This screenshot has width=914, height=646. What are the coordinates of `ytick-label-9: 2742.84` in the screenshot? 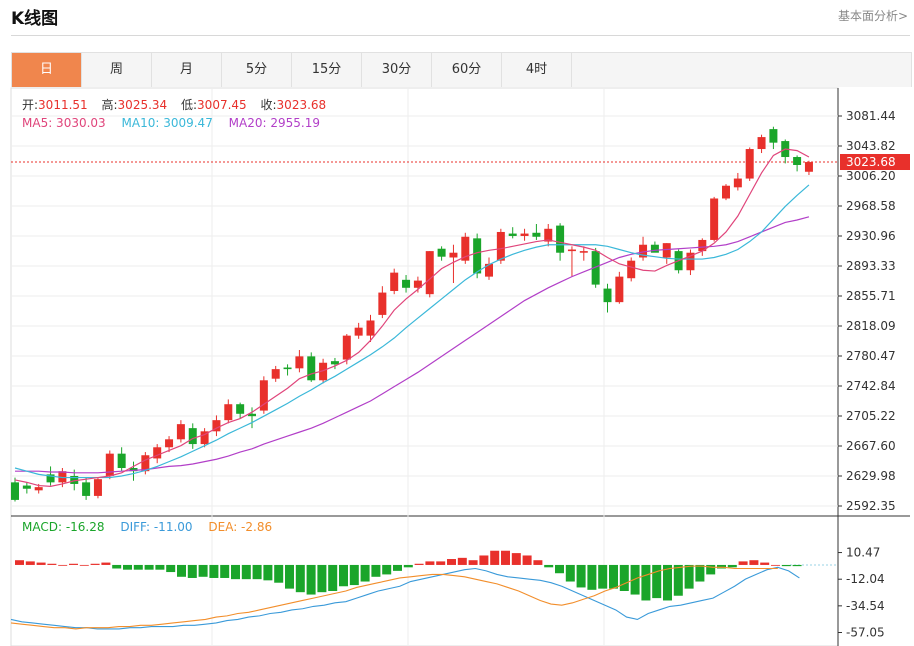 It's located at (871, 386).